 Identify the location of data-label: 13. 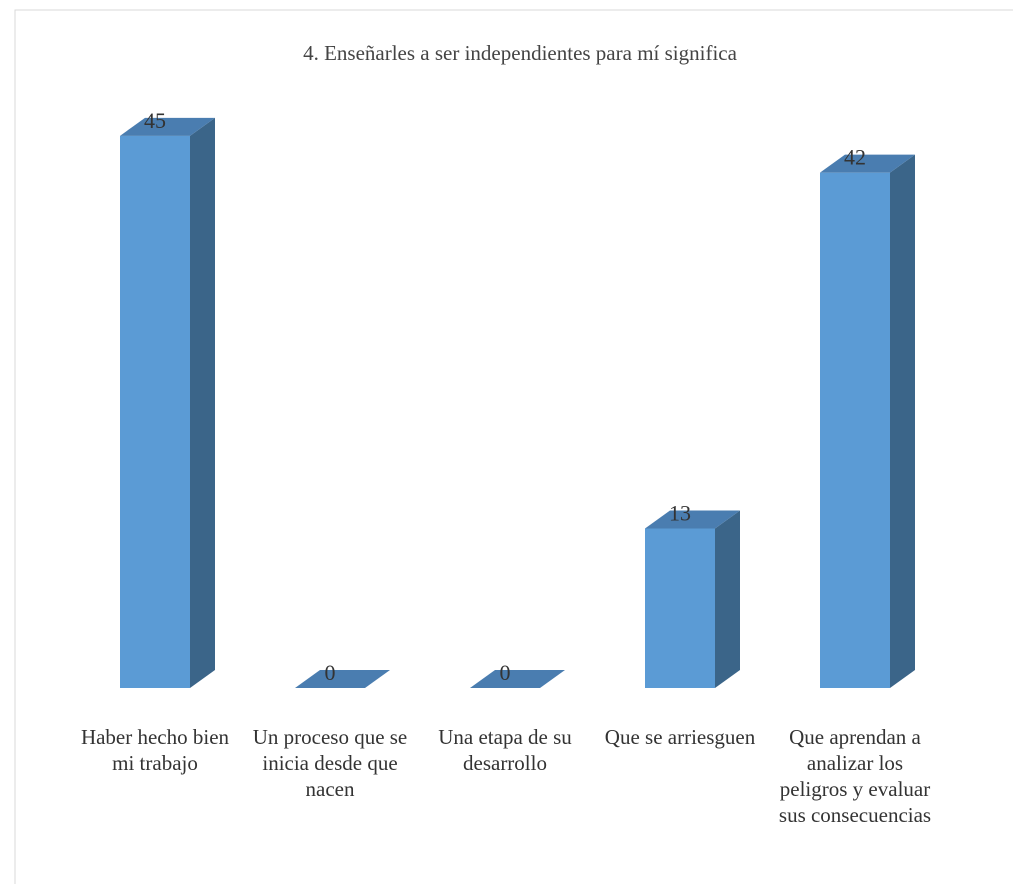
(680, 512).